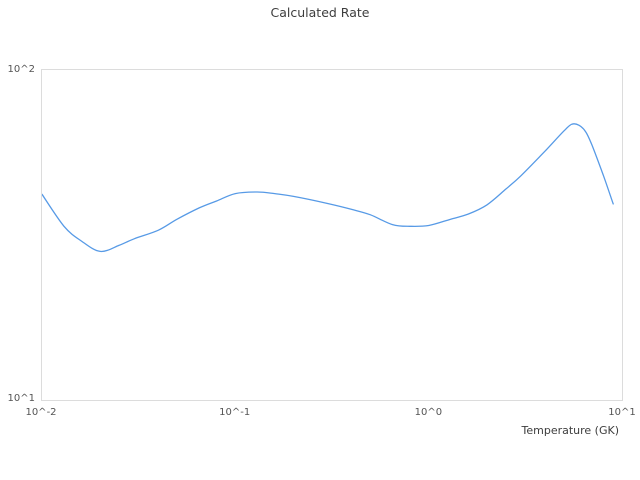 The width and height of the screenshot is (640, 480). I want to click on x-axis-label: Temperature (GK), so click(570, 430).